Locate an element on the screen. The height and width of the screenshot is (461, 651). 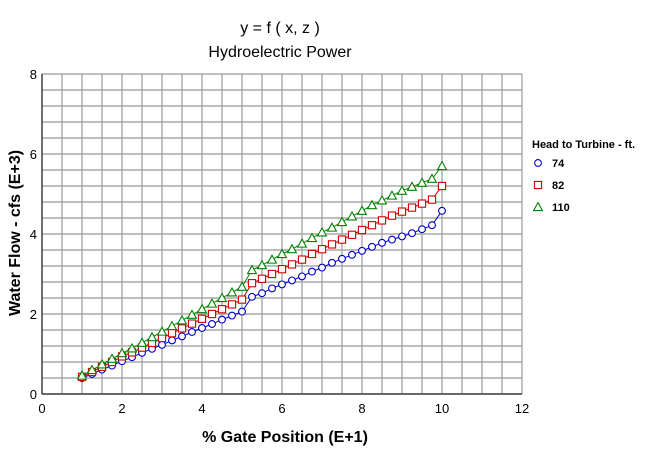
x-tick-label: 10 is located at coordinates (442, 408).